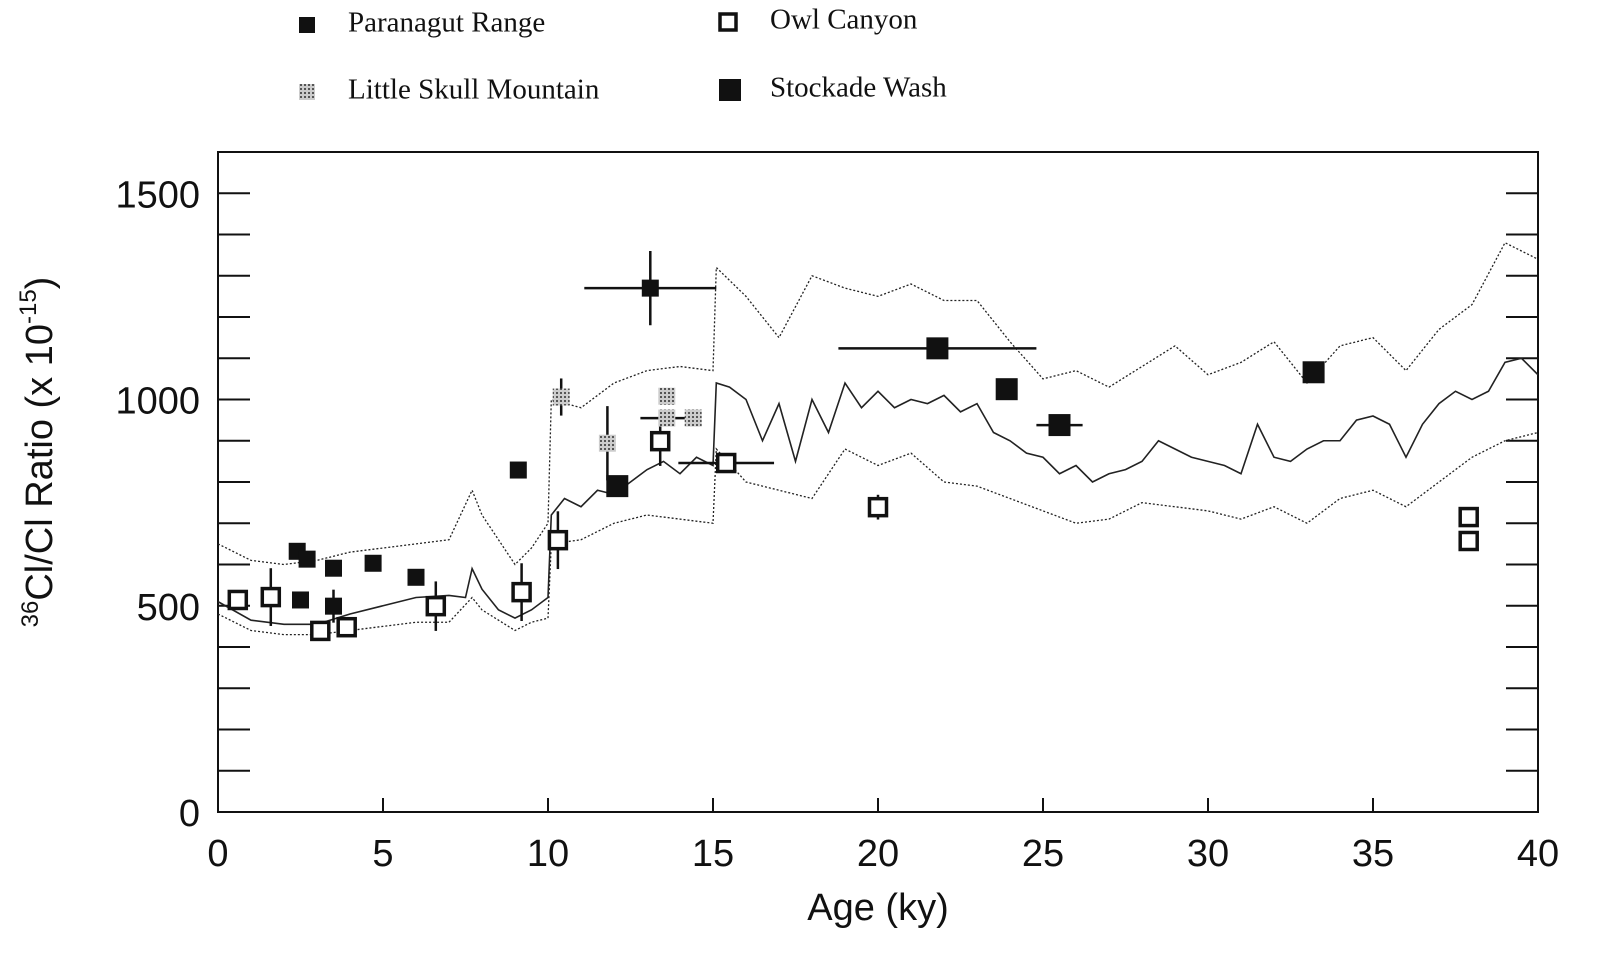  I want to click on x-tick-label: 20, so click(878, 854).